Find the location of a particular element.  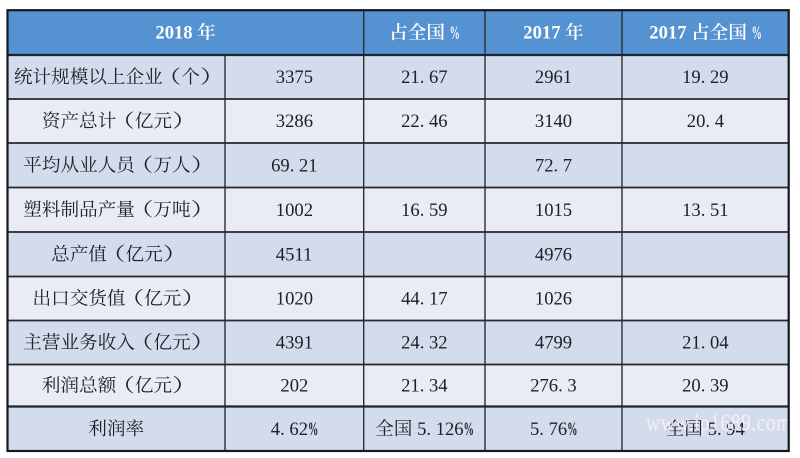

svg-text: 276. 3 is located at coordinates (553, 386).